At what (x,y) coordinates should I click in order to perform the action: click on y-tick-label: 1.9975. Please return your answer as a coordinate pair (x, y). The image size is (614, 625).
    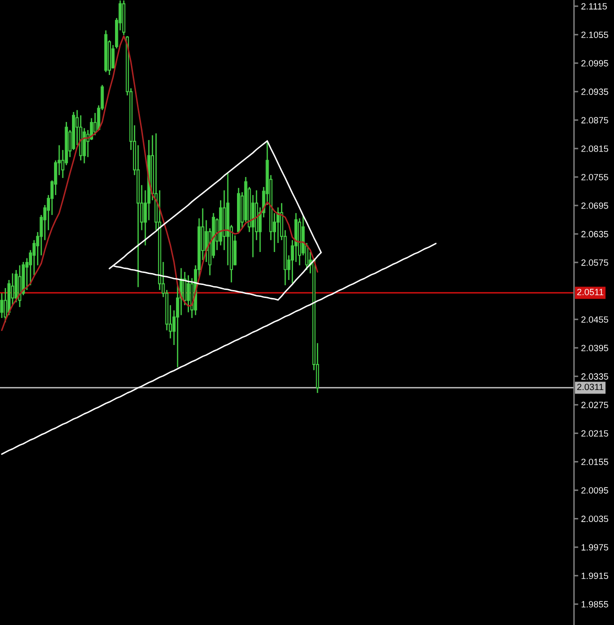
    Looking at the image, I should click on (595, 547).